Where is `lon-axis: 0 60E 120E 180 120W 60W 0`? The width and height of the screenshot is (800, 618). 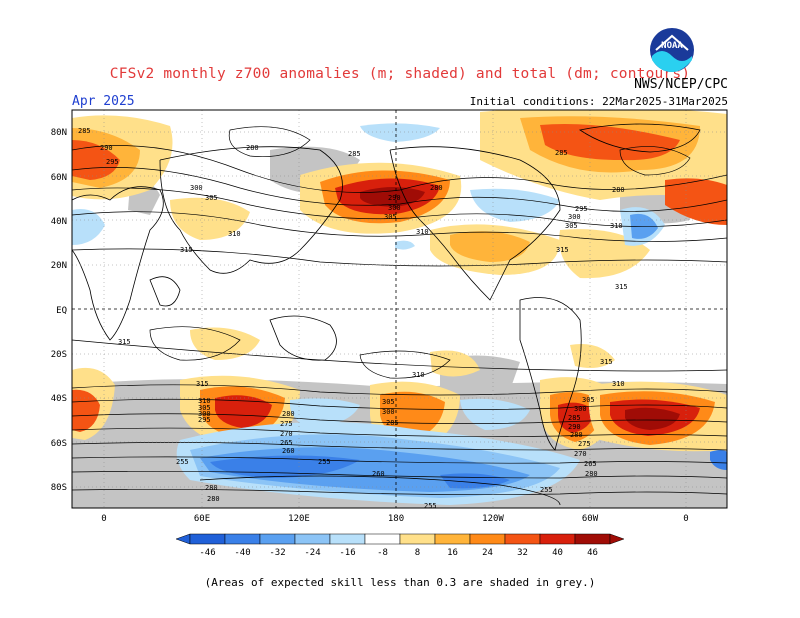 lon-axis: 0 60E 120E 180 120W 60W 0 is located at coordinates (394, 519).